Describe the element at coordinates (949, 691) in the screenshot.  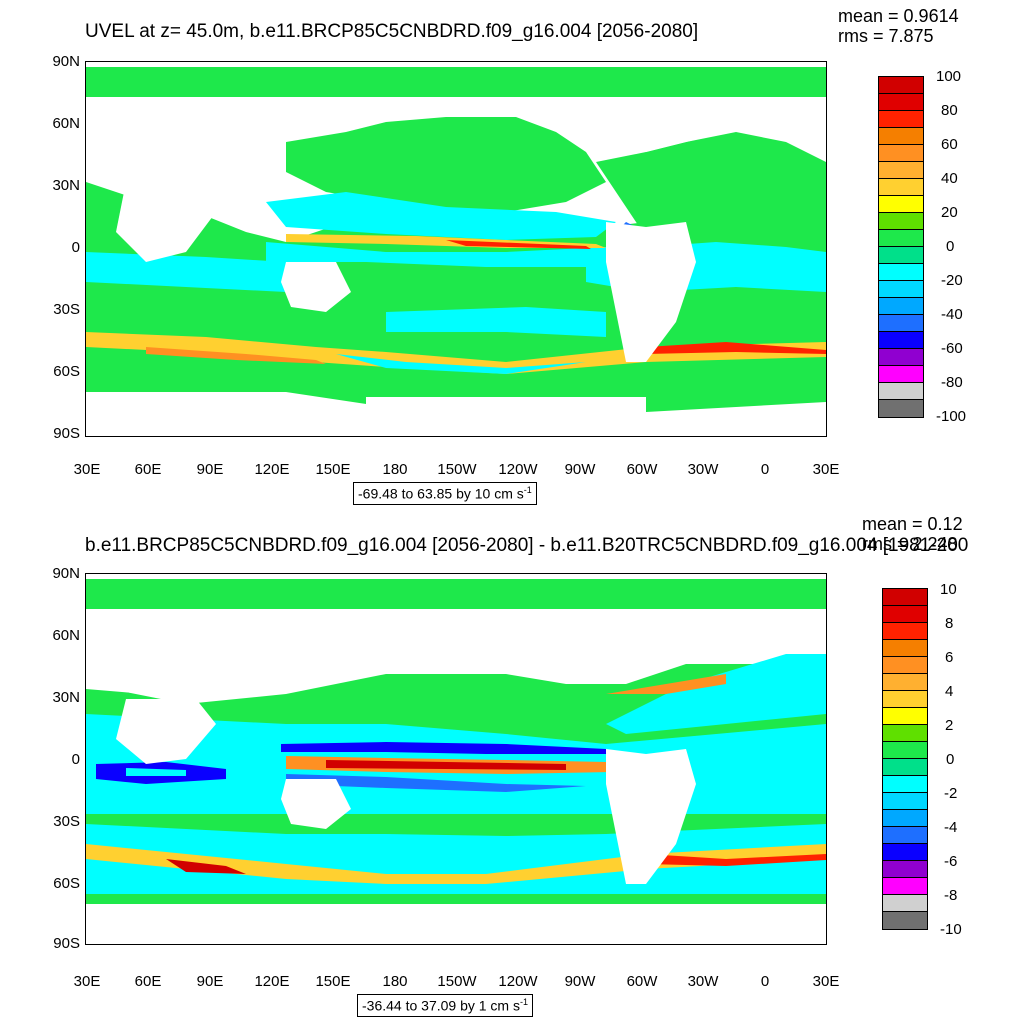
I see `legend-label: 4` at that location.